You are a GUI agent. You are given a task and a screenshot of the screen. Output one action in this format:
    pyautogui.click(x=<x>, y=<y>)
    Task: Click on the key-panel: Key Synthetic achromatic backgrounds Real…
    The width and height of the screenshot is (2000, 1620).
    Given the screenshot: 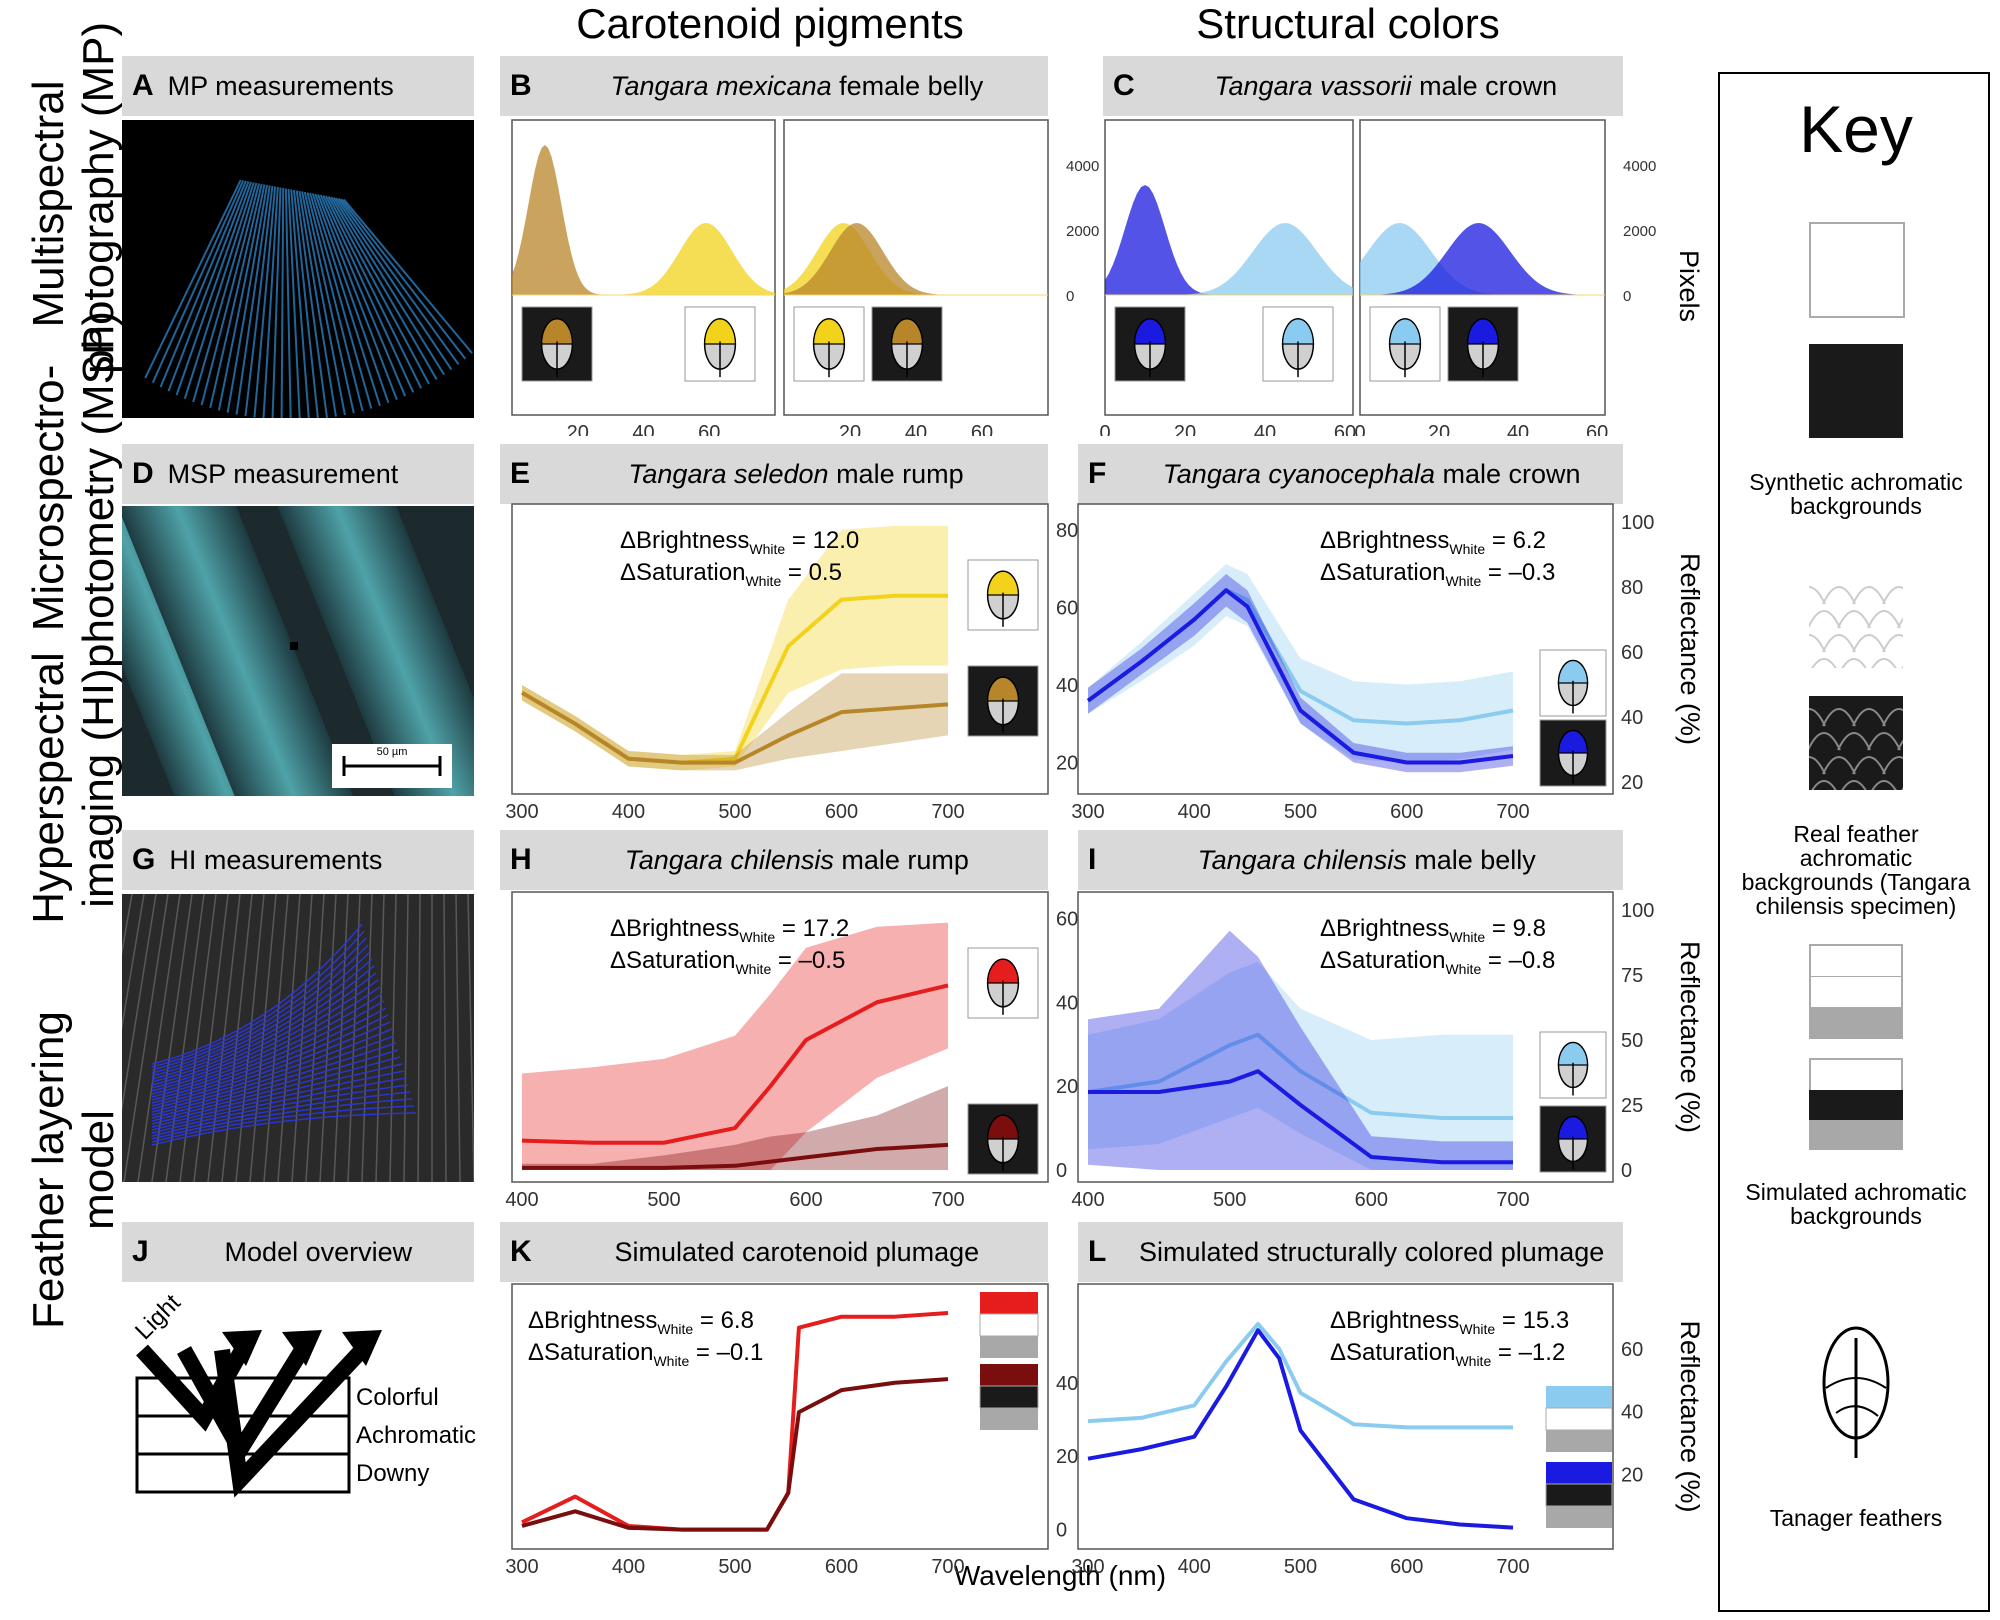 What is the action you would take?
    pyautogui.click(x=1854, y=842)
    